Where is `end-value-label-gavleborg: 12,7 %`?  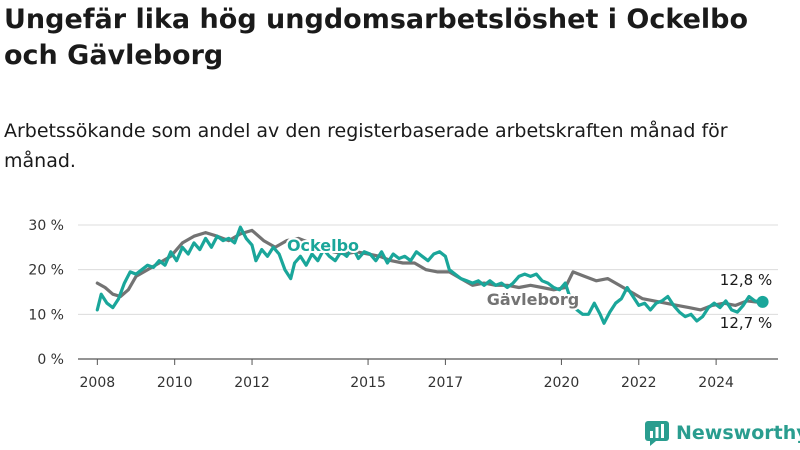 end-value-label-gavleborg: 12,7 % is located at coordinates (746, 323).